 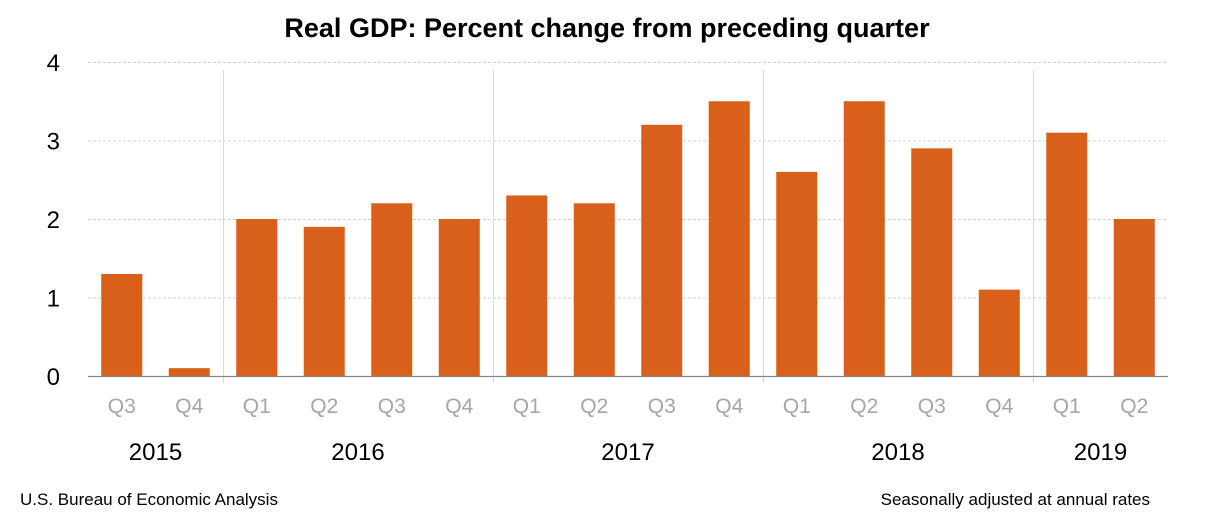 I want to click on bar-2018-q1, so click(x=797, y=273).